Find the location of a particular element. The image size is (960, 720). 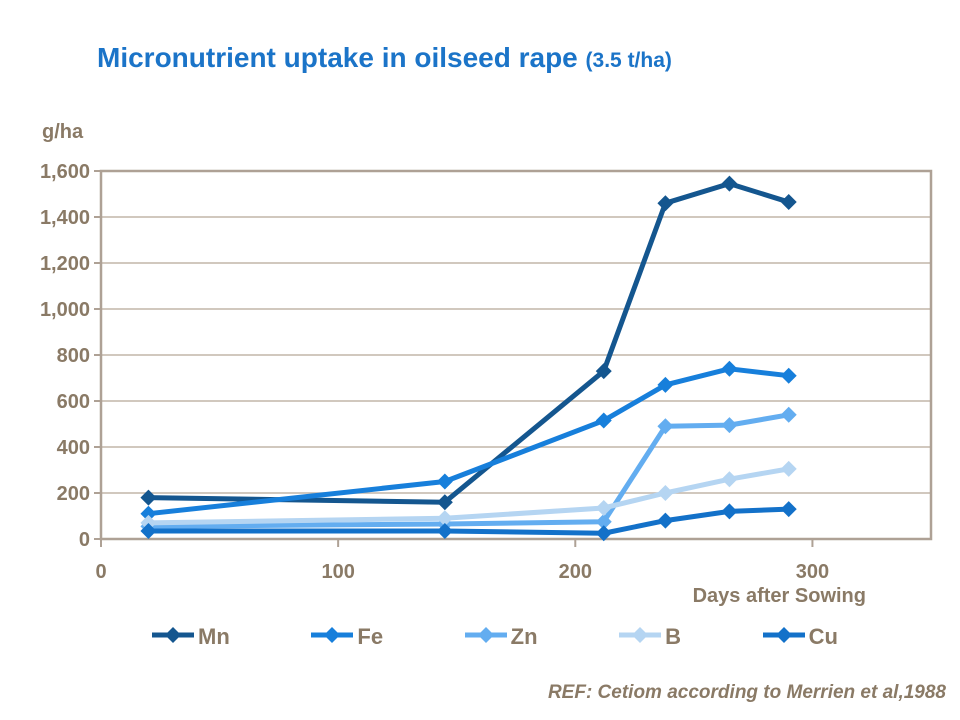

legend-item-mn: Mn is located at coordinates (190, 637).